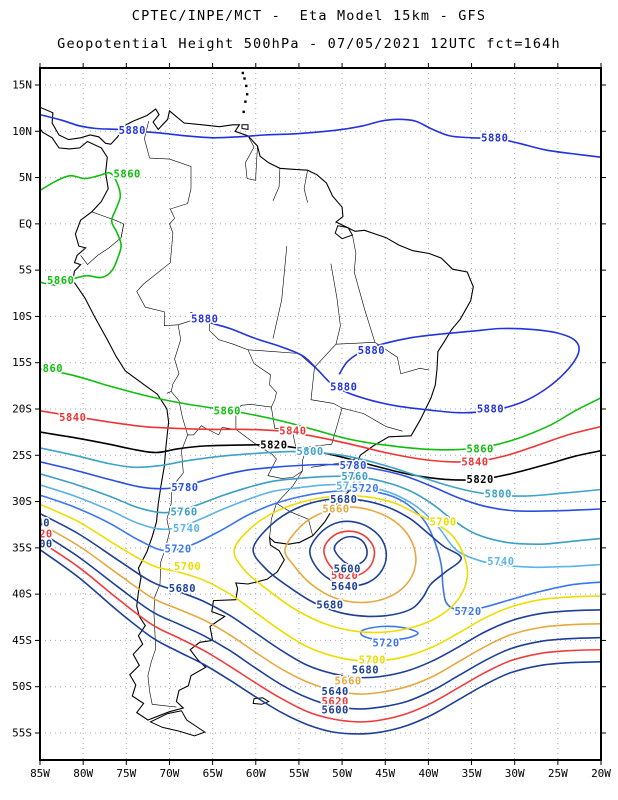  I want to click on x-tick-label: 70W, so click(170, 773).